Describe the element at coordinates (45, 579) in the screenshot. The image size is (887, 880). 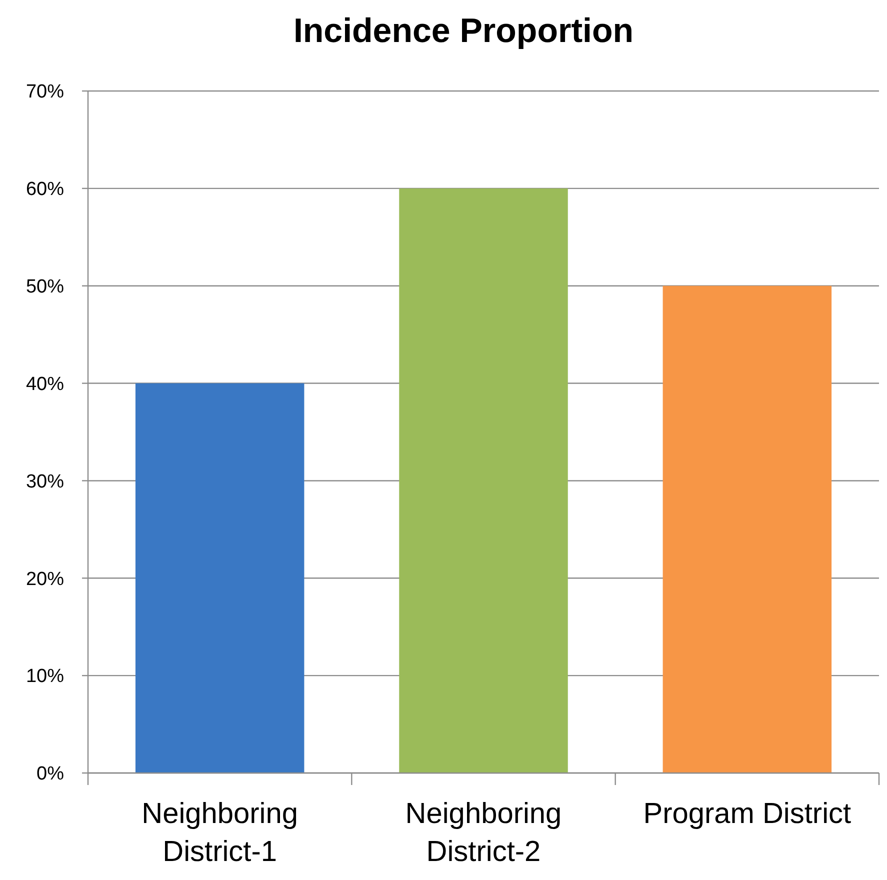
I see `y-tick-label: 20%` at that location.